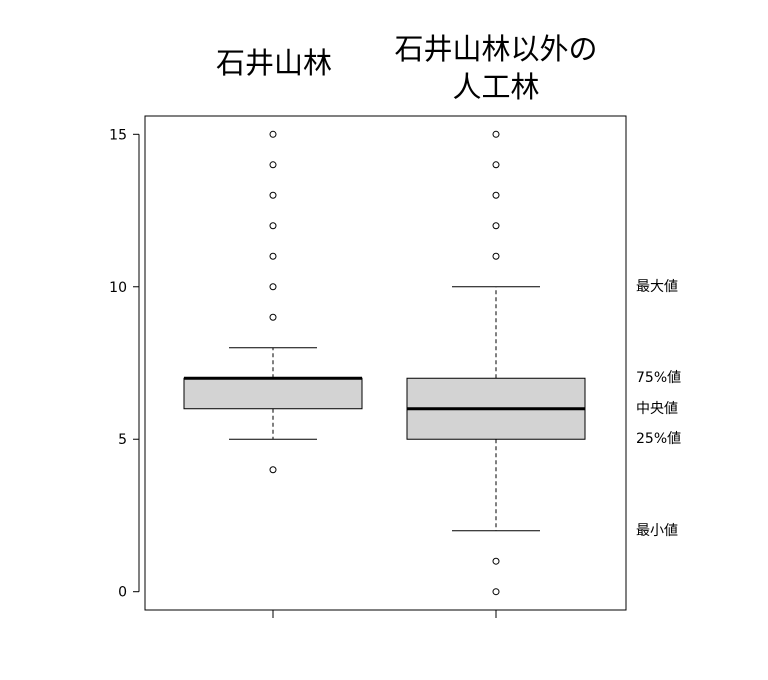 The height and width of the screenshot is (680, 768). What do you see at coordinates (124, 364) in the screenshot?
I see `y-axis: 0 5 10 15` at bounding box center [124, 364].